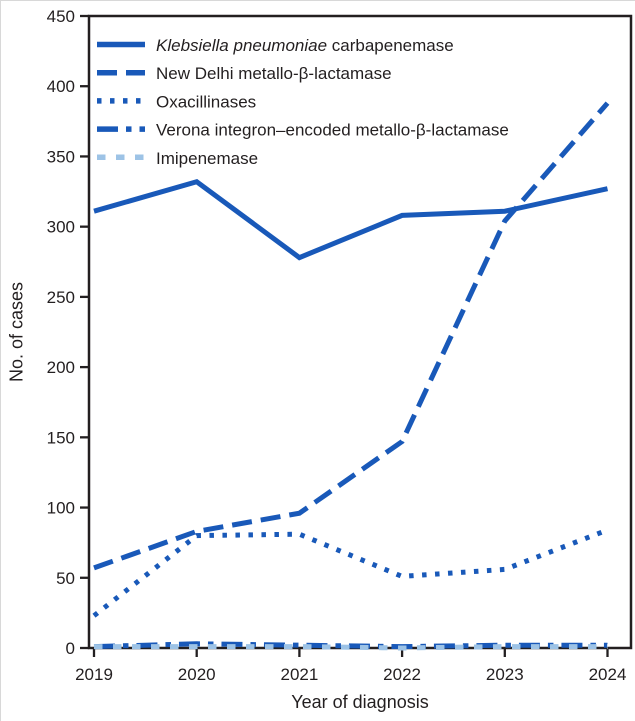  I want to click on x-tick-label: 2022, so click(402, 674).